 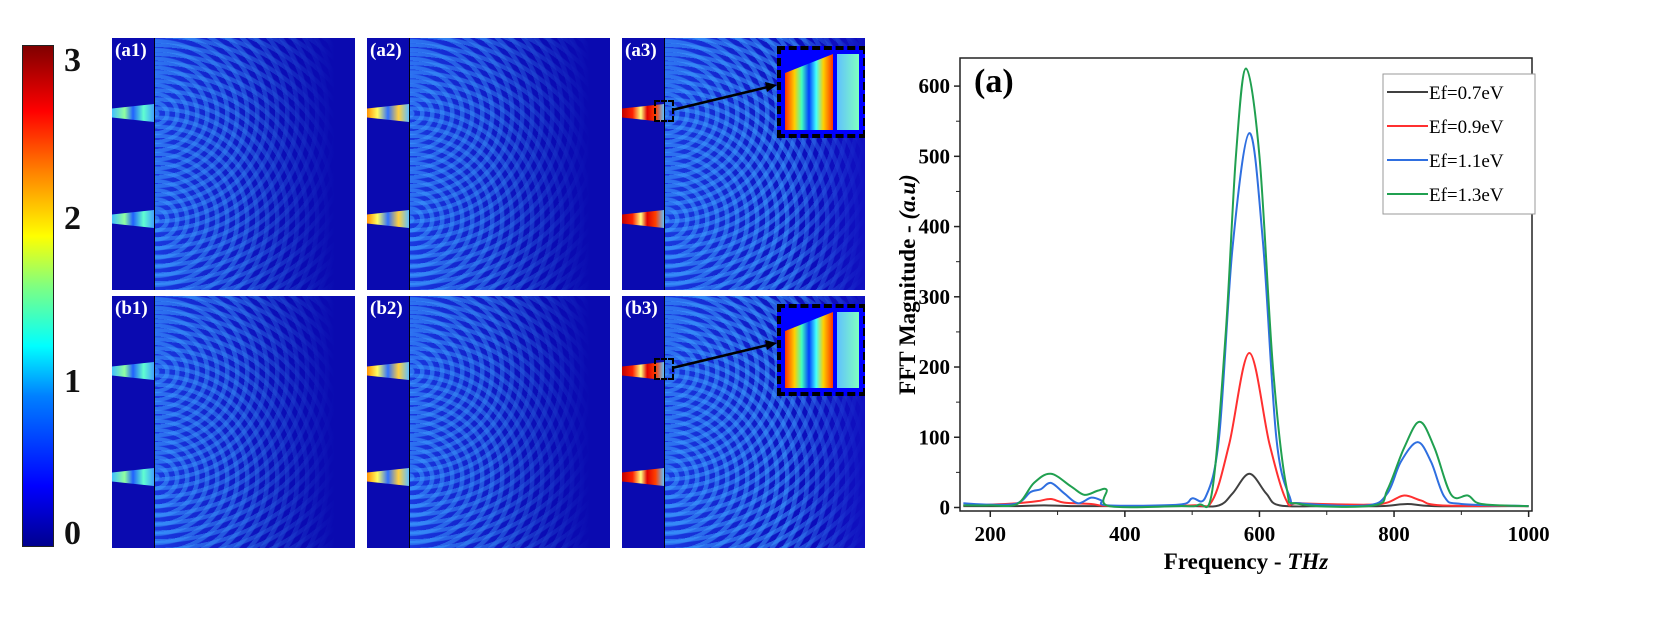 What do you see at coordinates (1466, 161) in the screenshot?
I see `legend-entry: Ef=1.1eV` at bounding box center [1466, 161].